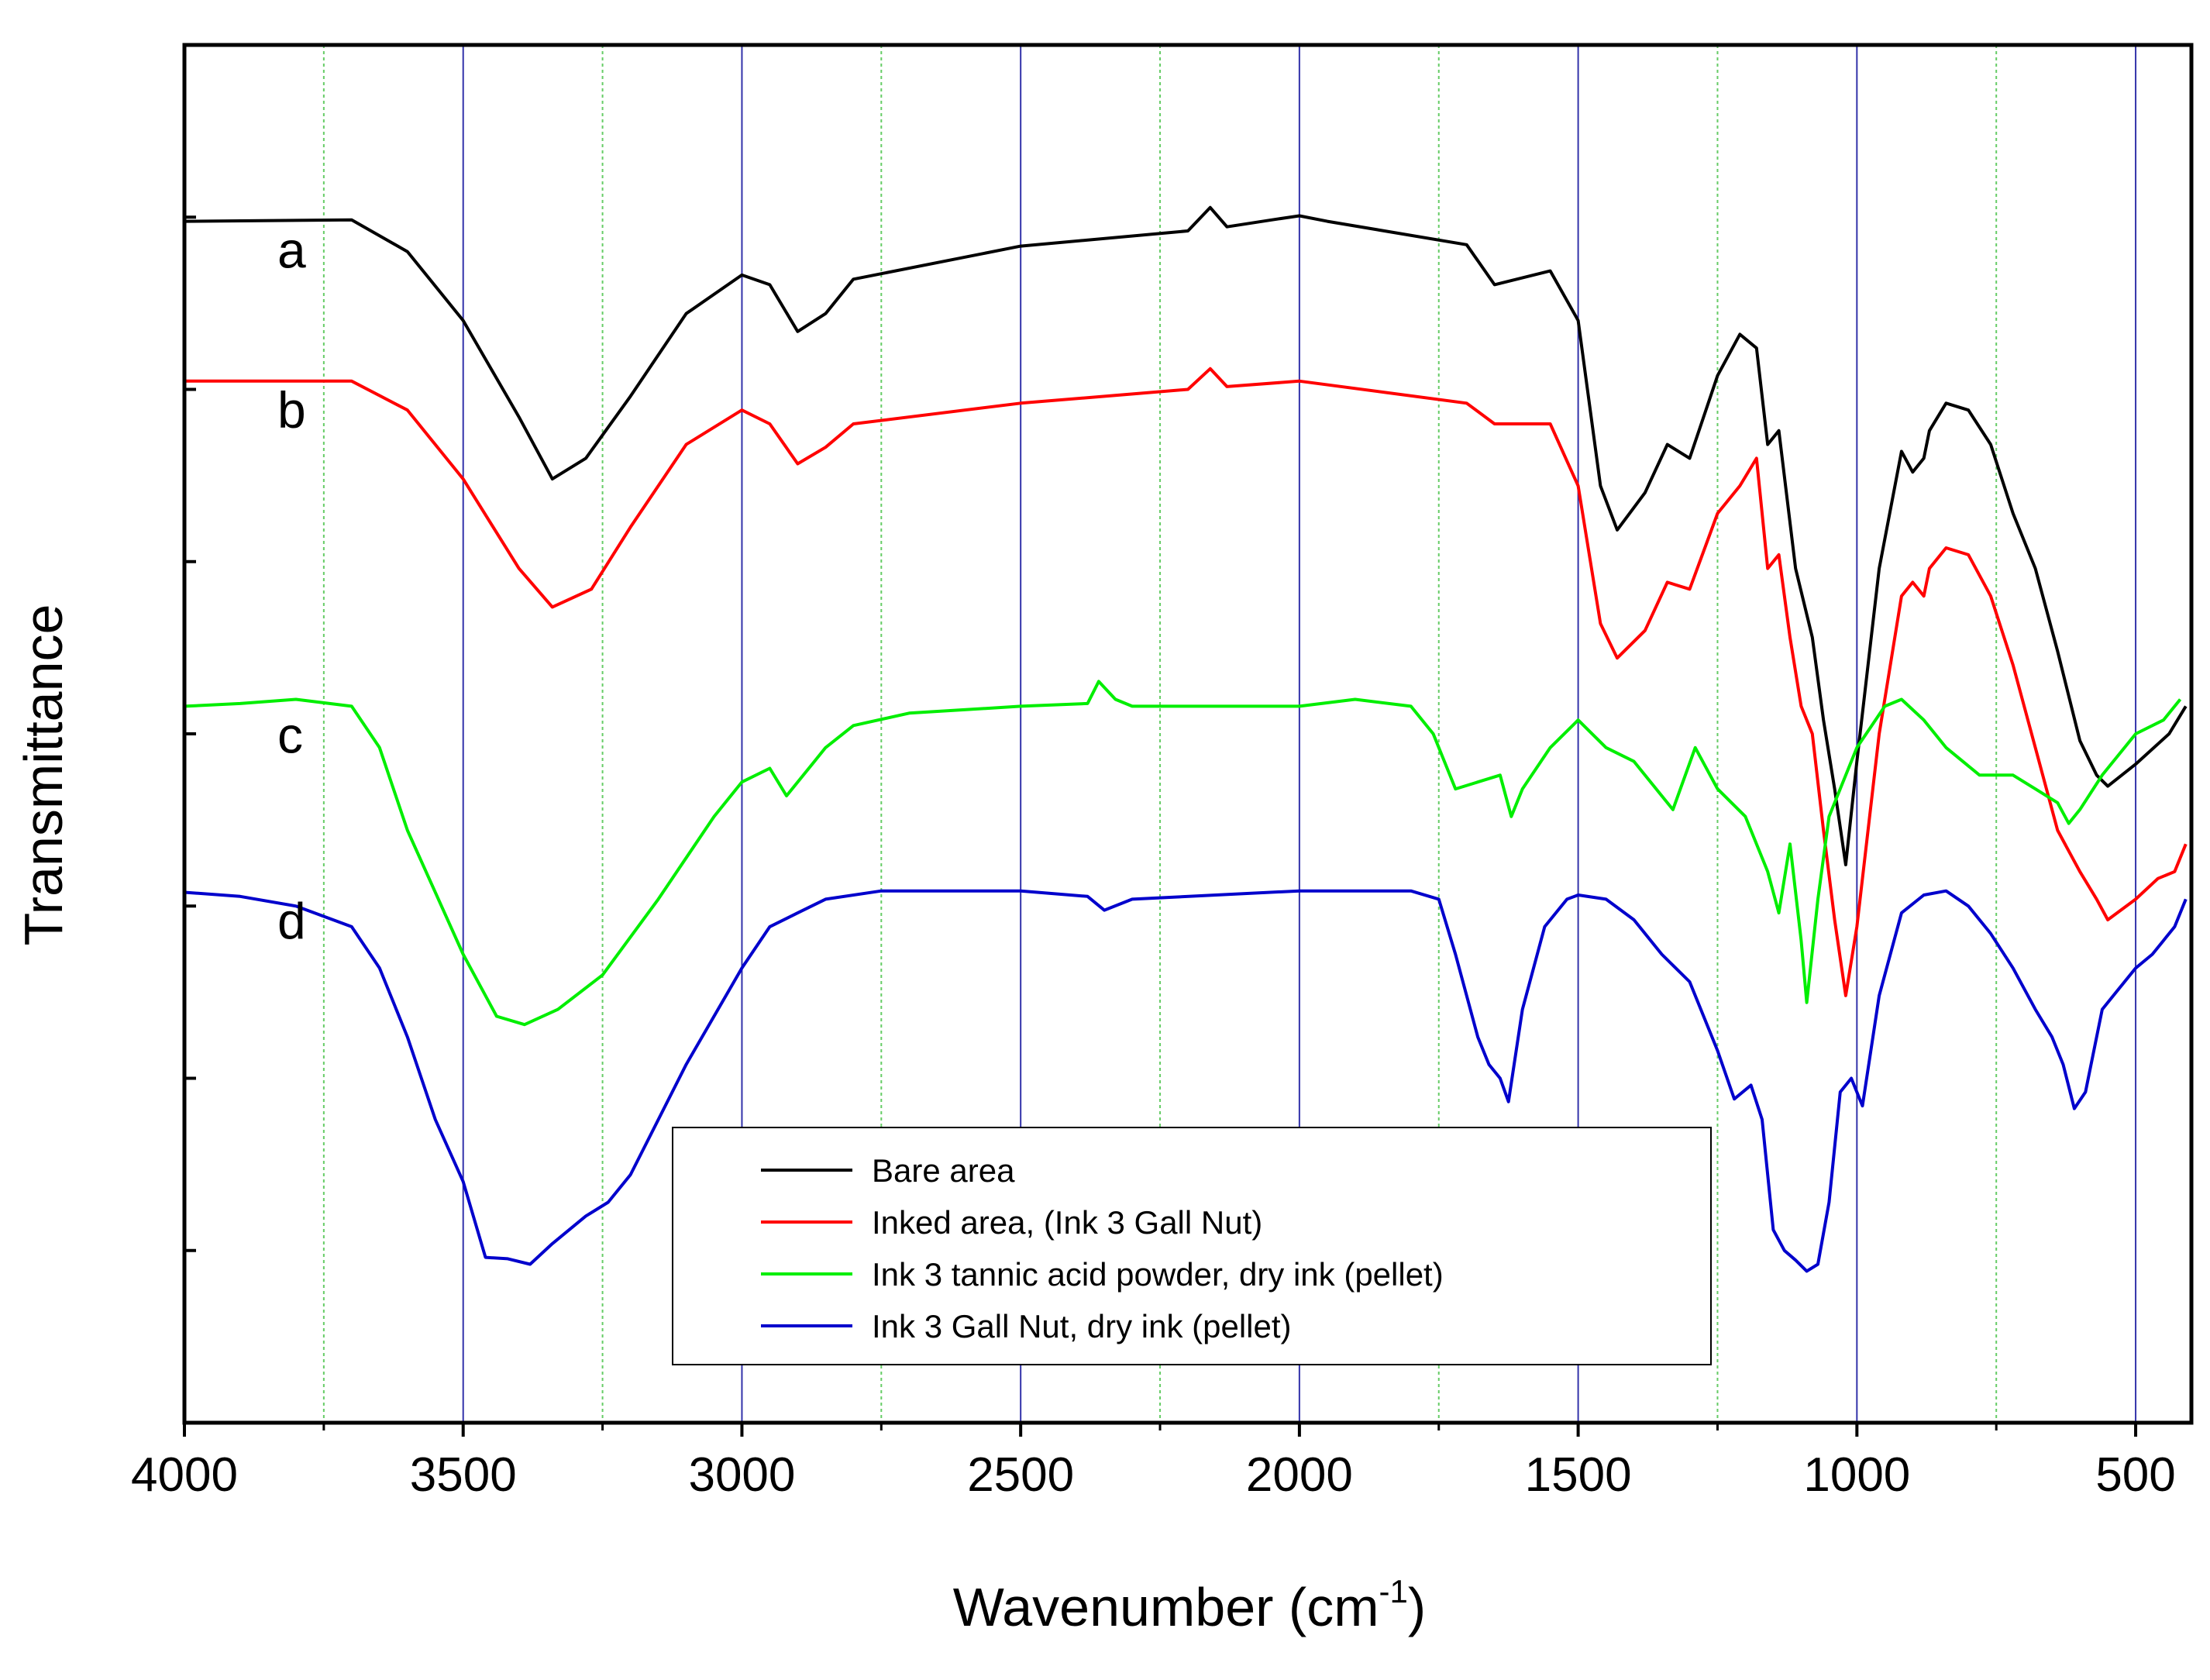 The height and width of the screenshot is (1680, 2210). What do you see at coordinates (43, 775) in the screenshot?
I see `y-axis-title: Transmittance` at bounding box center [43, 775].